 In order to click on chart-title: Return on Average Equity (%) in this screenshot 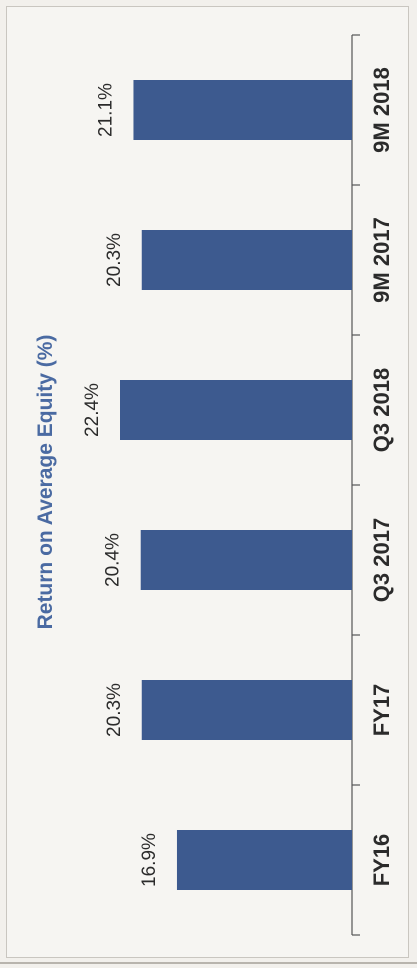, I will do `click(45, 482)`.